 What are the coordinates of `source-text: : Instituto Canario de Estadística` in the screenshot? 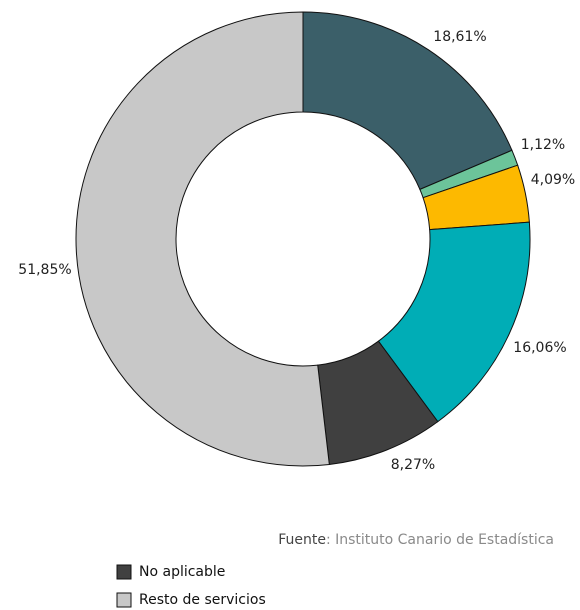 It's located at (440, 540).